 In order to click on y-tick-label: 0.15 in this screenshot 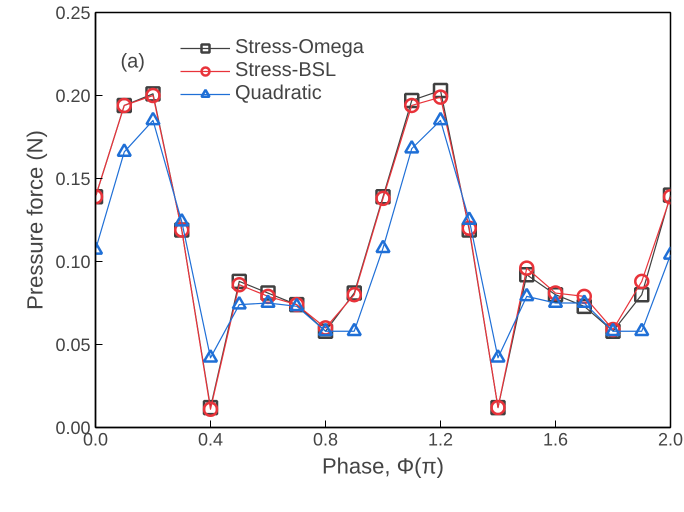, I will do `click(73, 179)`.